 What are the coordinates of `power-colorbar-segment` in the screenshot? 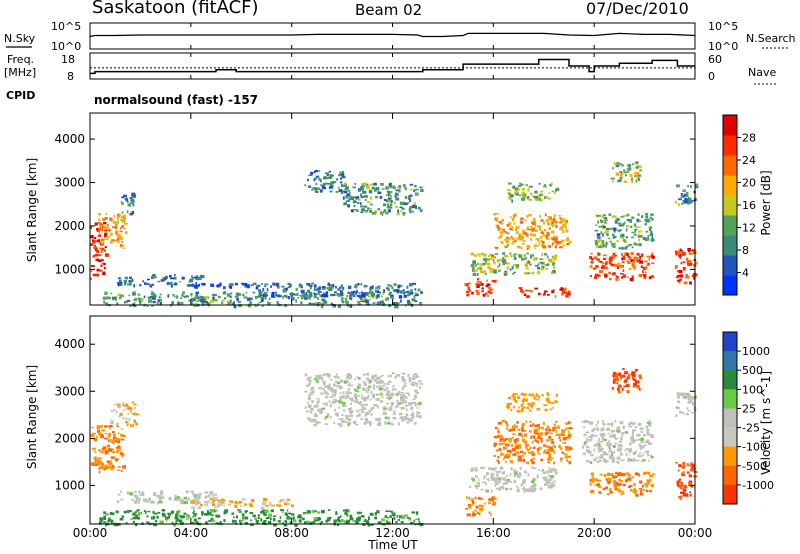 It's located at (730, 265).